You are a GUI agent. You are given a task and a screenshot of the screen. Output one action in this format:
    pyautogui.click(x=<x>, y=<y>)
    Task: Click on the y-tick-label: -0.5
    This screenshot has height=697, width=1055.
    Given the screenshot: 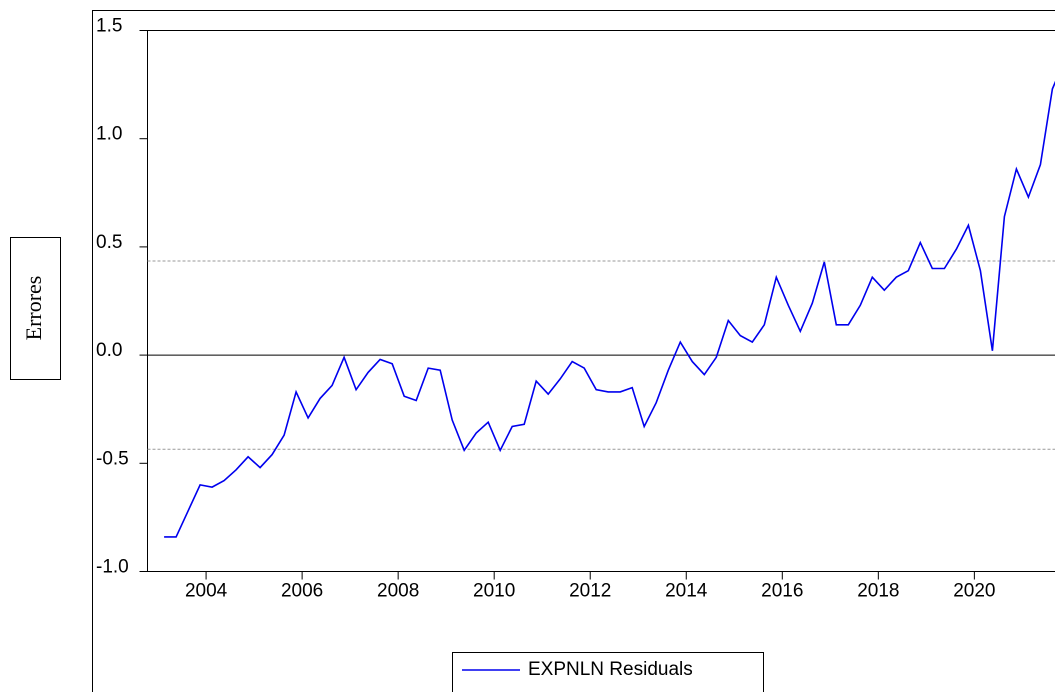 What is the action you would take?
    pyautogui.click(x=112, y=458)
    